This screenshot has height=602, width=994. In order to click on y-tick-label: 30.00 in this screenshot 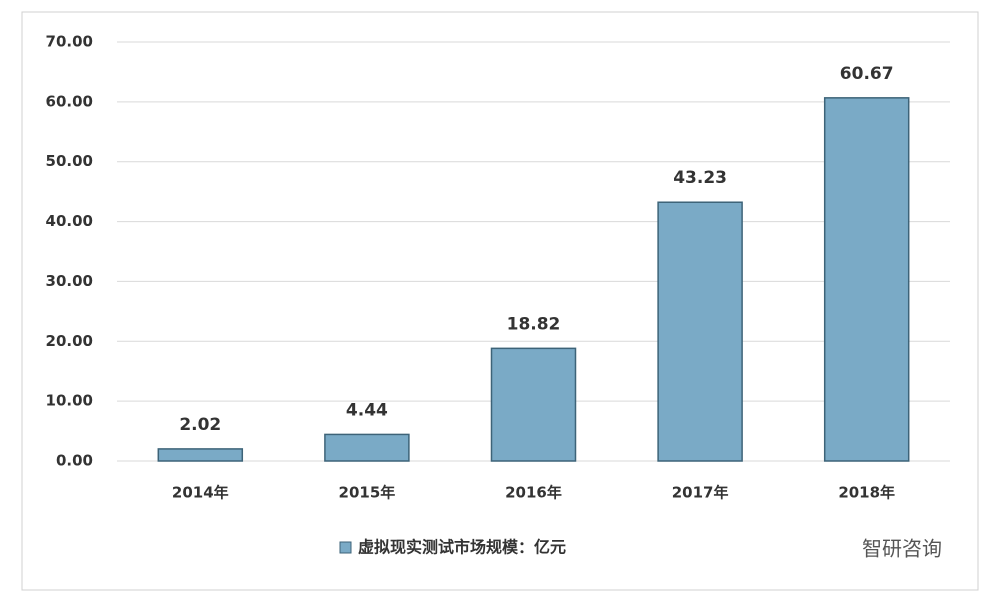, I will do `click(69, 281)`.